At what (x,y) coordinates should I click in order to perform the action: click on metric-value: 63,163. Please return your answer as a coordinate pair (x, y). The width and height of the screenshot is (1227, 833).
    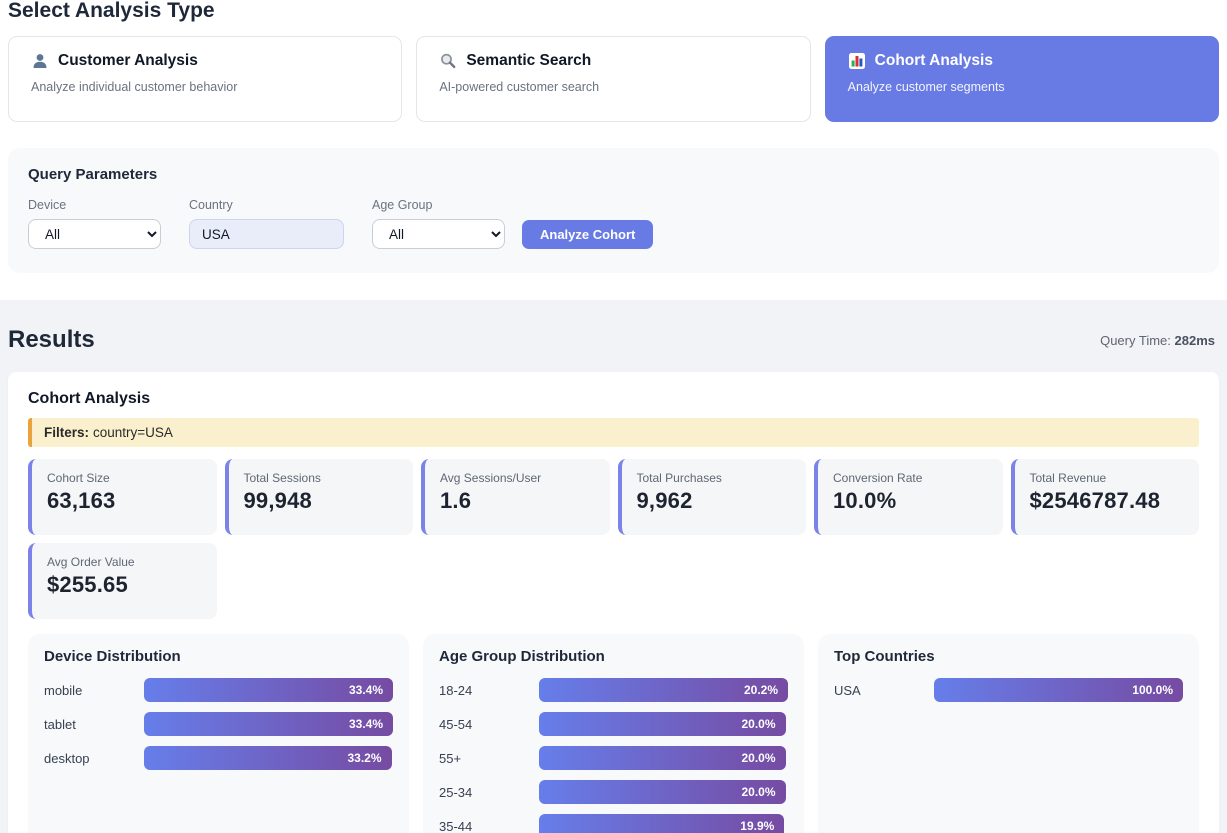
    Looking at the image, I should click on (81, 501).